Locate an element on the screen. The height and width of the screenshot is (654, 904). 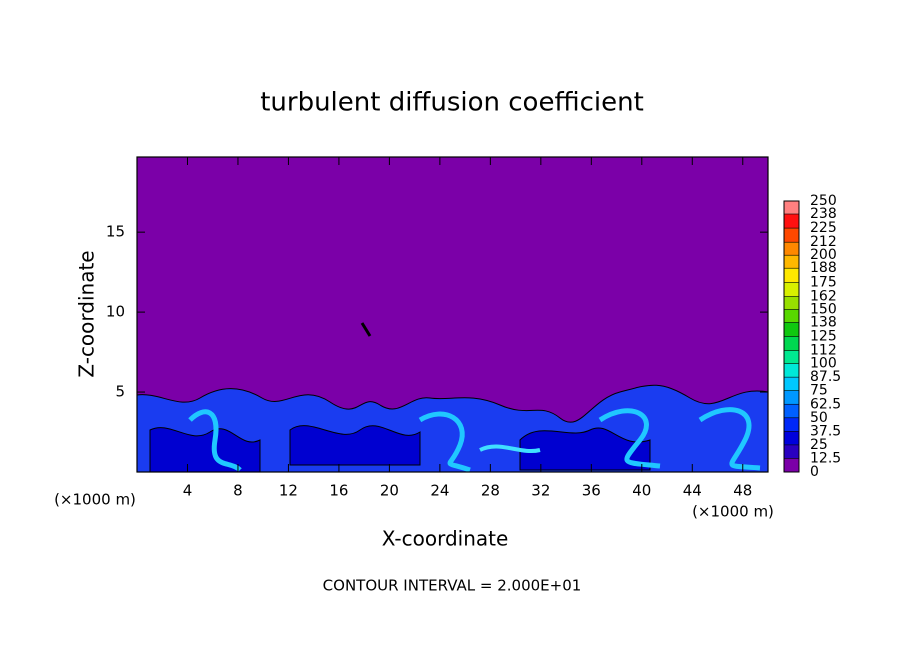
y-tick-label: 10 is located at coordinates (115, 312).